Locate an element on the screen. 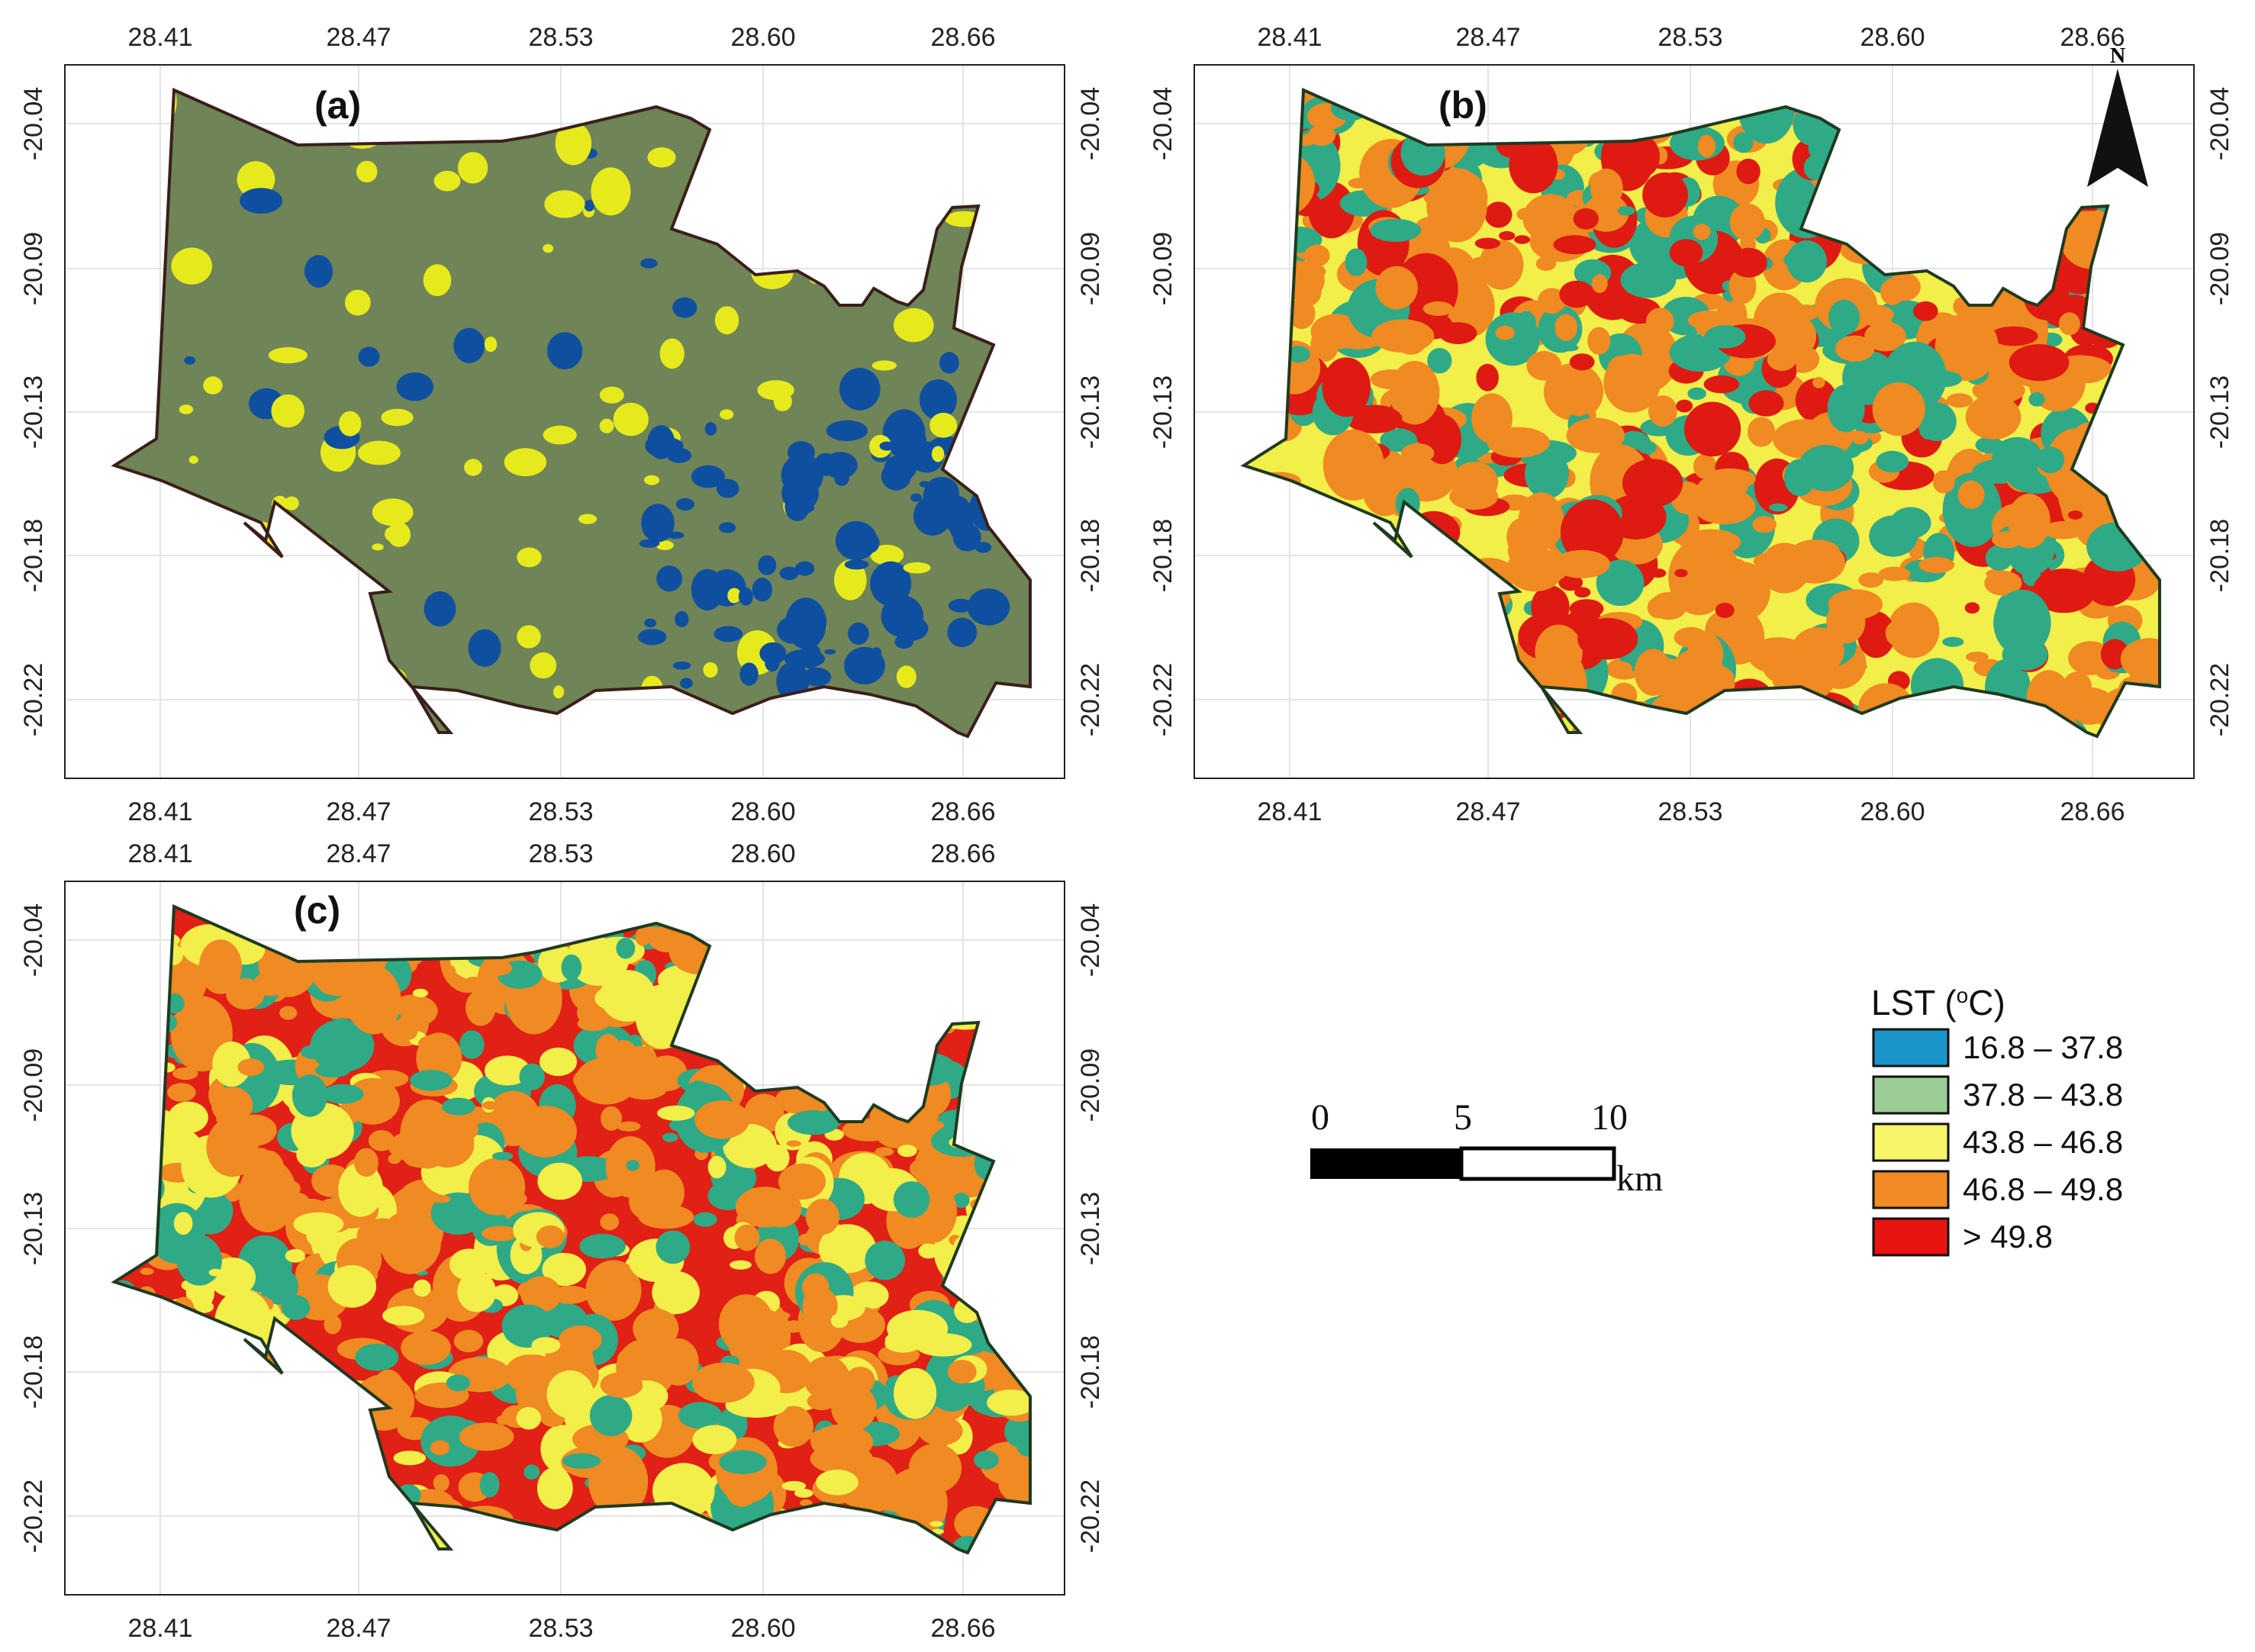  x-tick-top-2: 28.53 is located at coordinates (1689, 37).